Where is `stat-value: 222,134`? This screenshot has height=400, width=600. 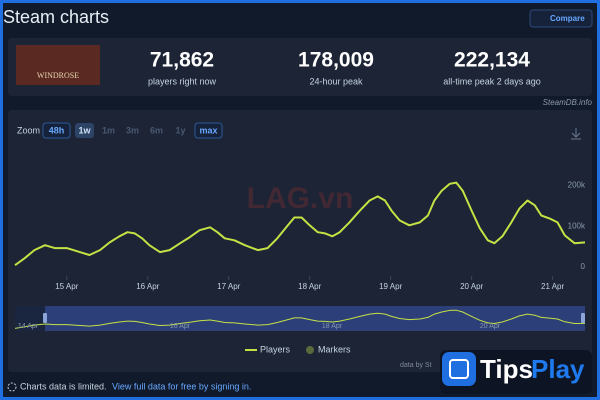 stat-value: 222,134 is located at coordinates (492, 60).